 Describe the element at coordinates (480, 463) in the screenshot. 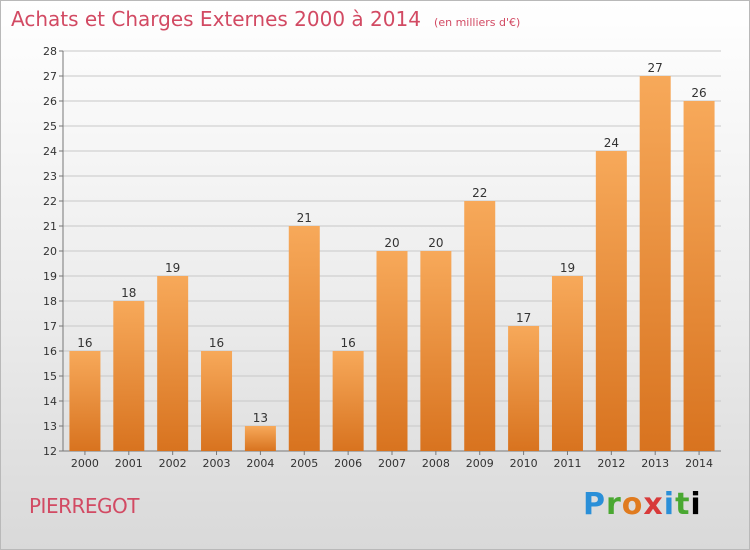

I see `x-tick-label: 2009` at that location.